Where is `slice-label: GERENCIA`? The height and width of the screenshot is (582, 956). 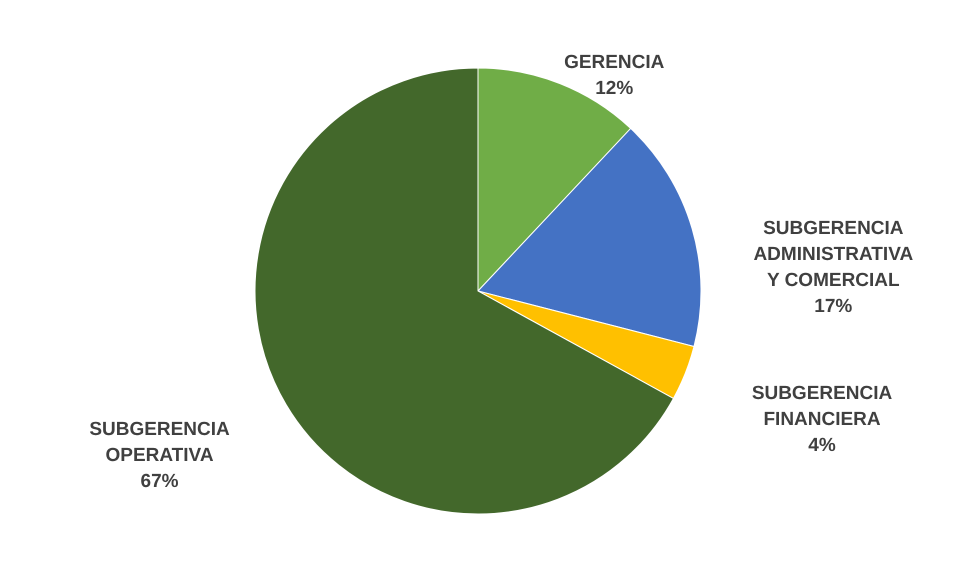 slice-label: GERENCIA is located at coordinates (614, 62).